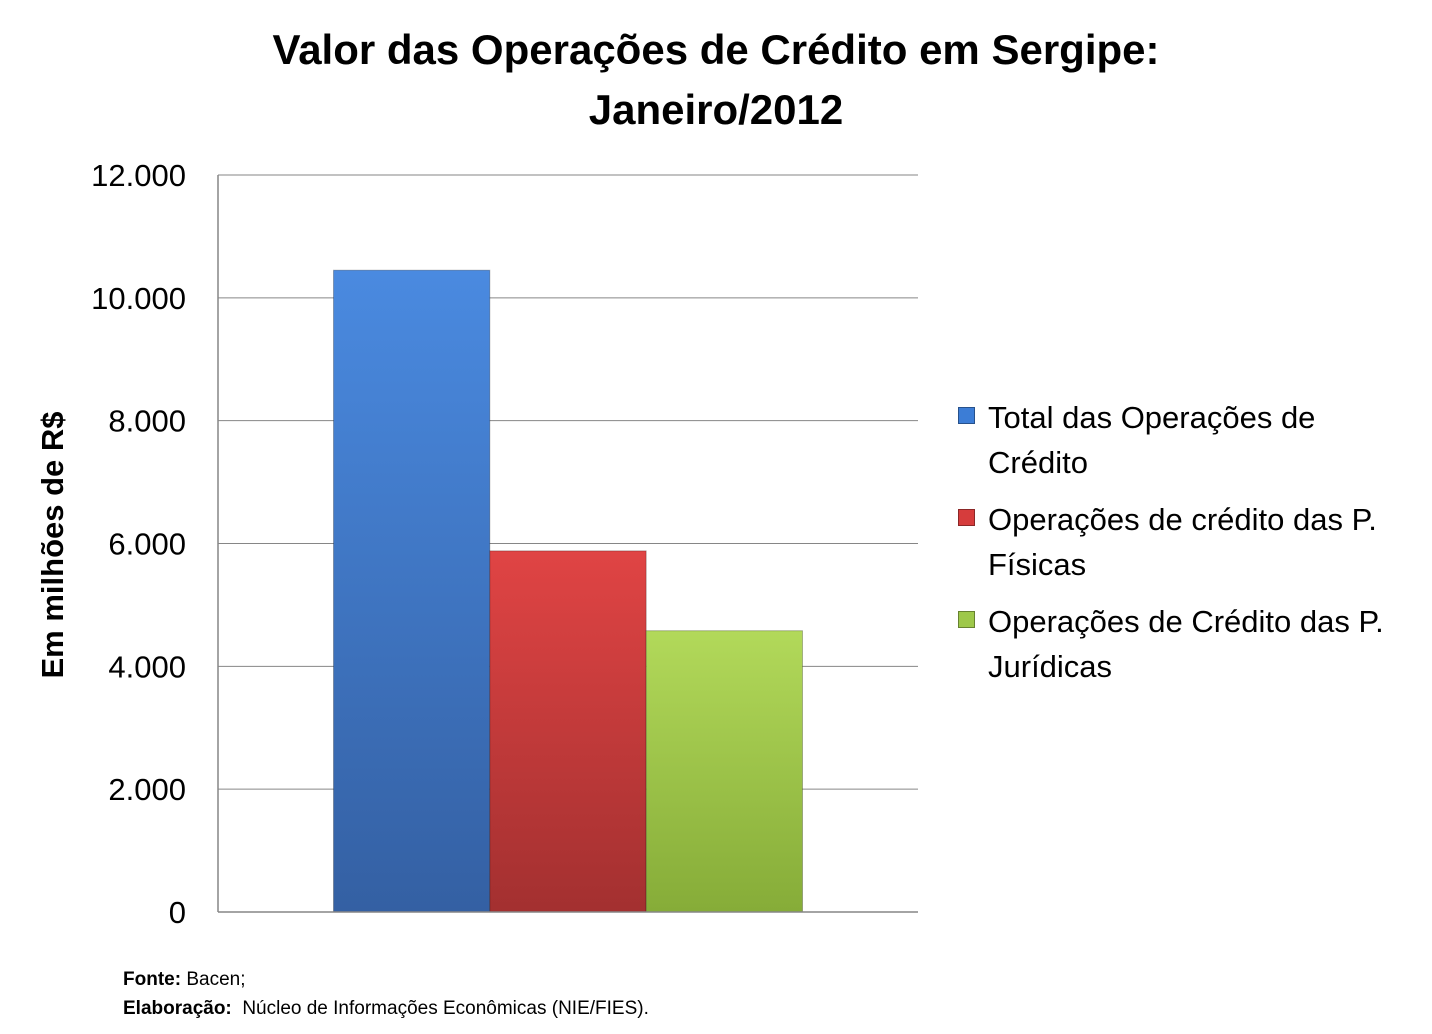  What do you see at coordinates (1038, 462) in the screenshot?
I see `legend-label: Crédito` at bounding box center [1038, 462].